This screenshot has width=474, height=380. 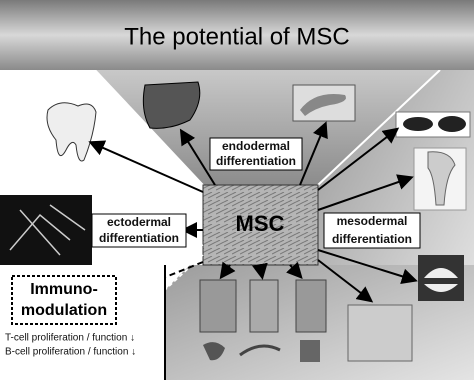 I want to click on neuron-icon, so click(x=47, y=230).